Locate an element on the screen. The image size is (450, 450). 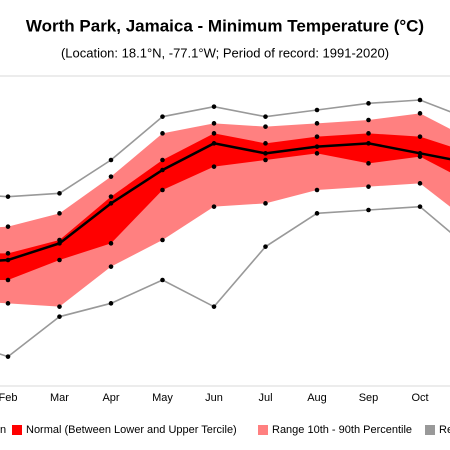
legend-label: n is located at coordinates (3, 430).